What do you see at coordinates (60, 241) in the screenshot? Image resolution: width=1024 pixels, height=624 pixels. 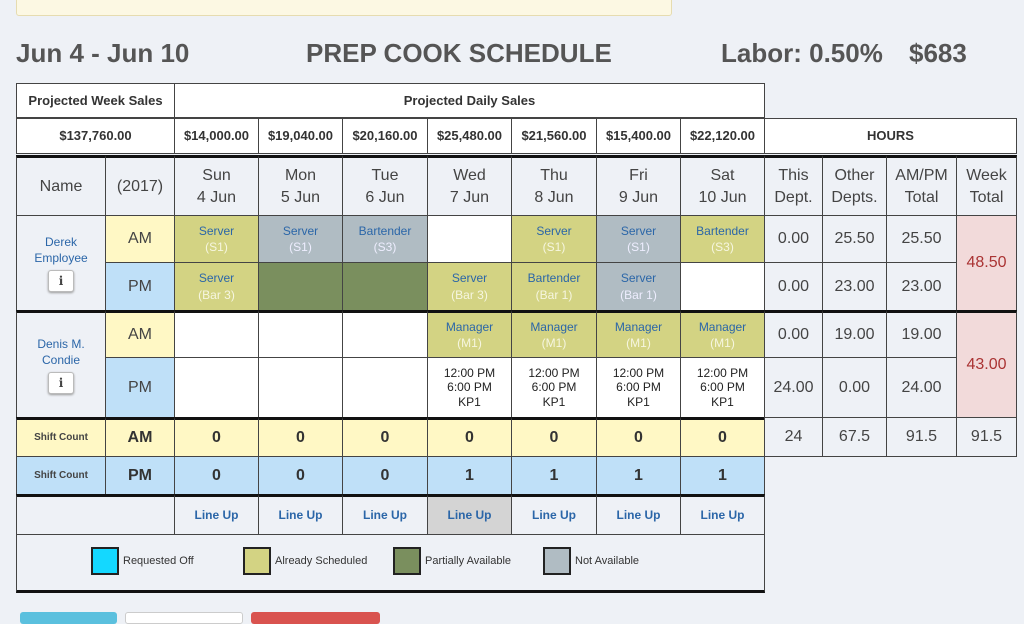 I see `employee-name: Derek` at bounding box center [60, 241].